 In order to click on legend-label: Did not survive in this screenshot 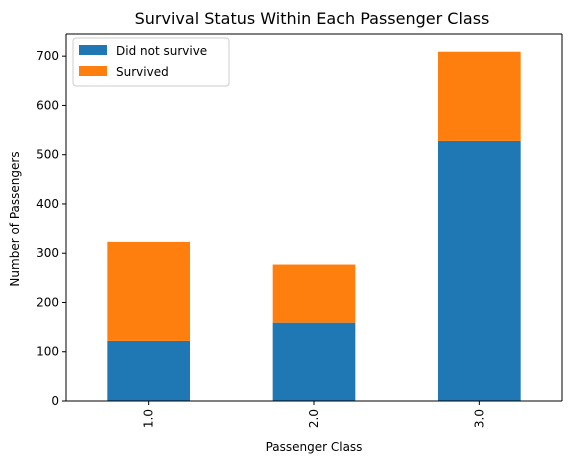, I will do `click(161, 51)`.